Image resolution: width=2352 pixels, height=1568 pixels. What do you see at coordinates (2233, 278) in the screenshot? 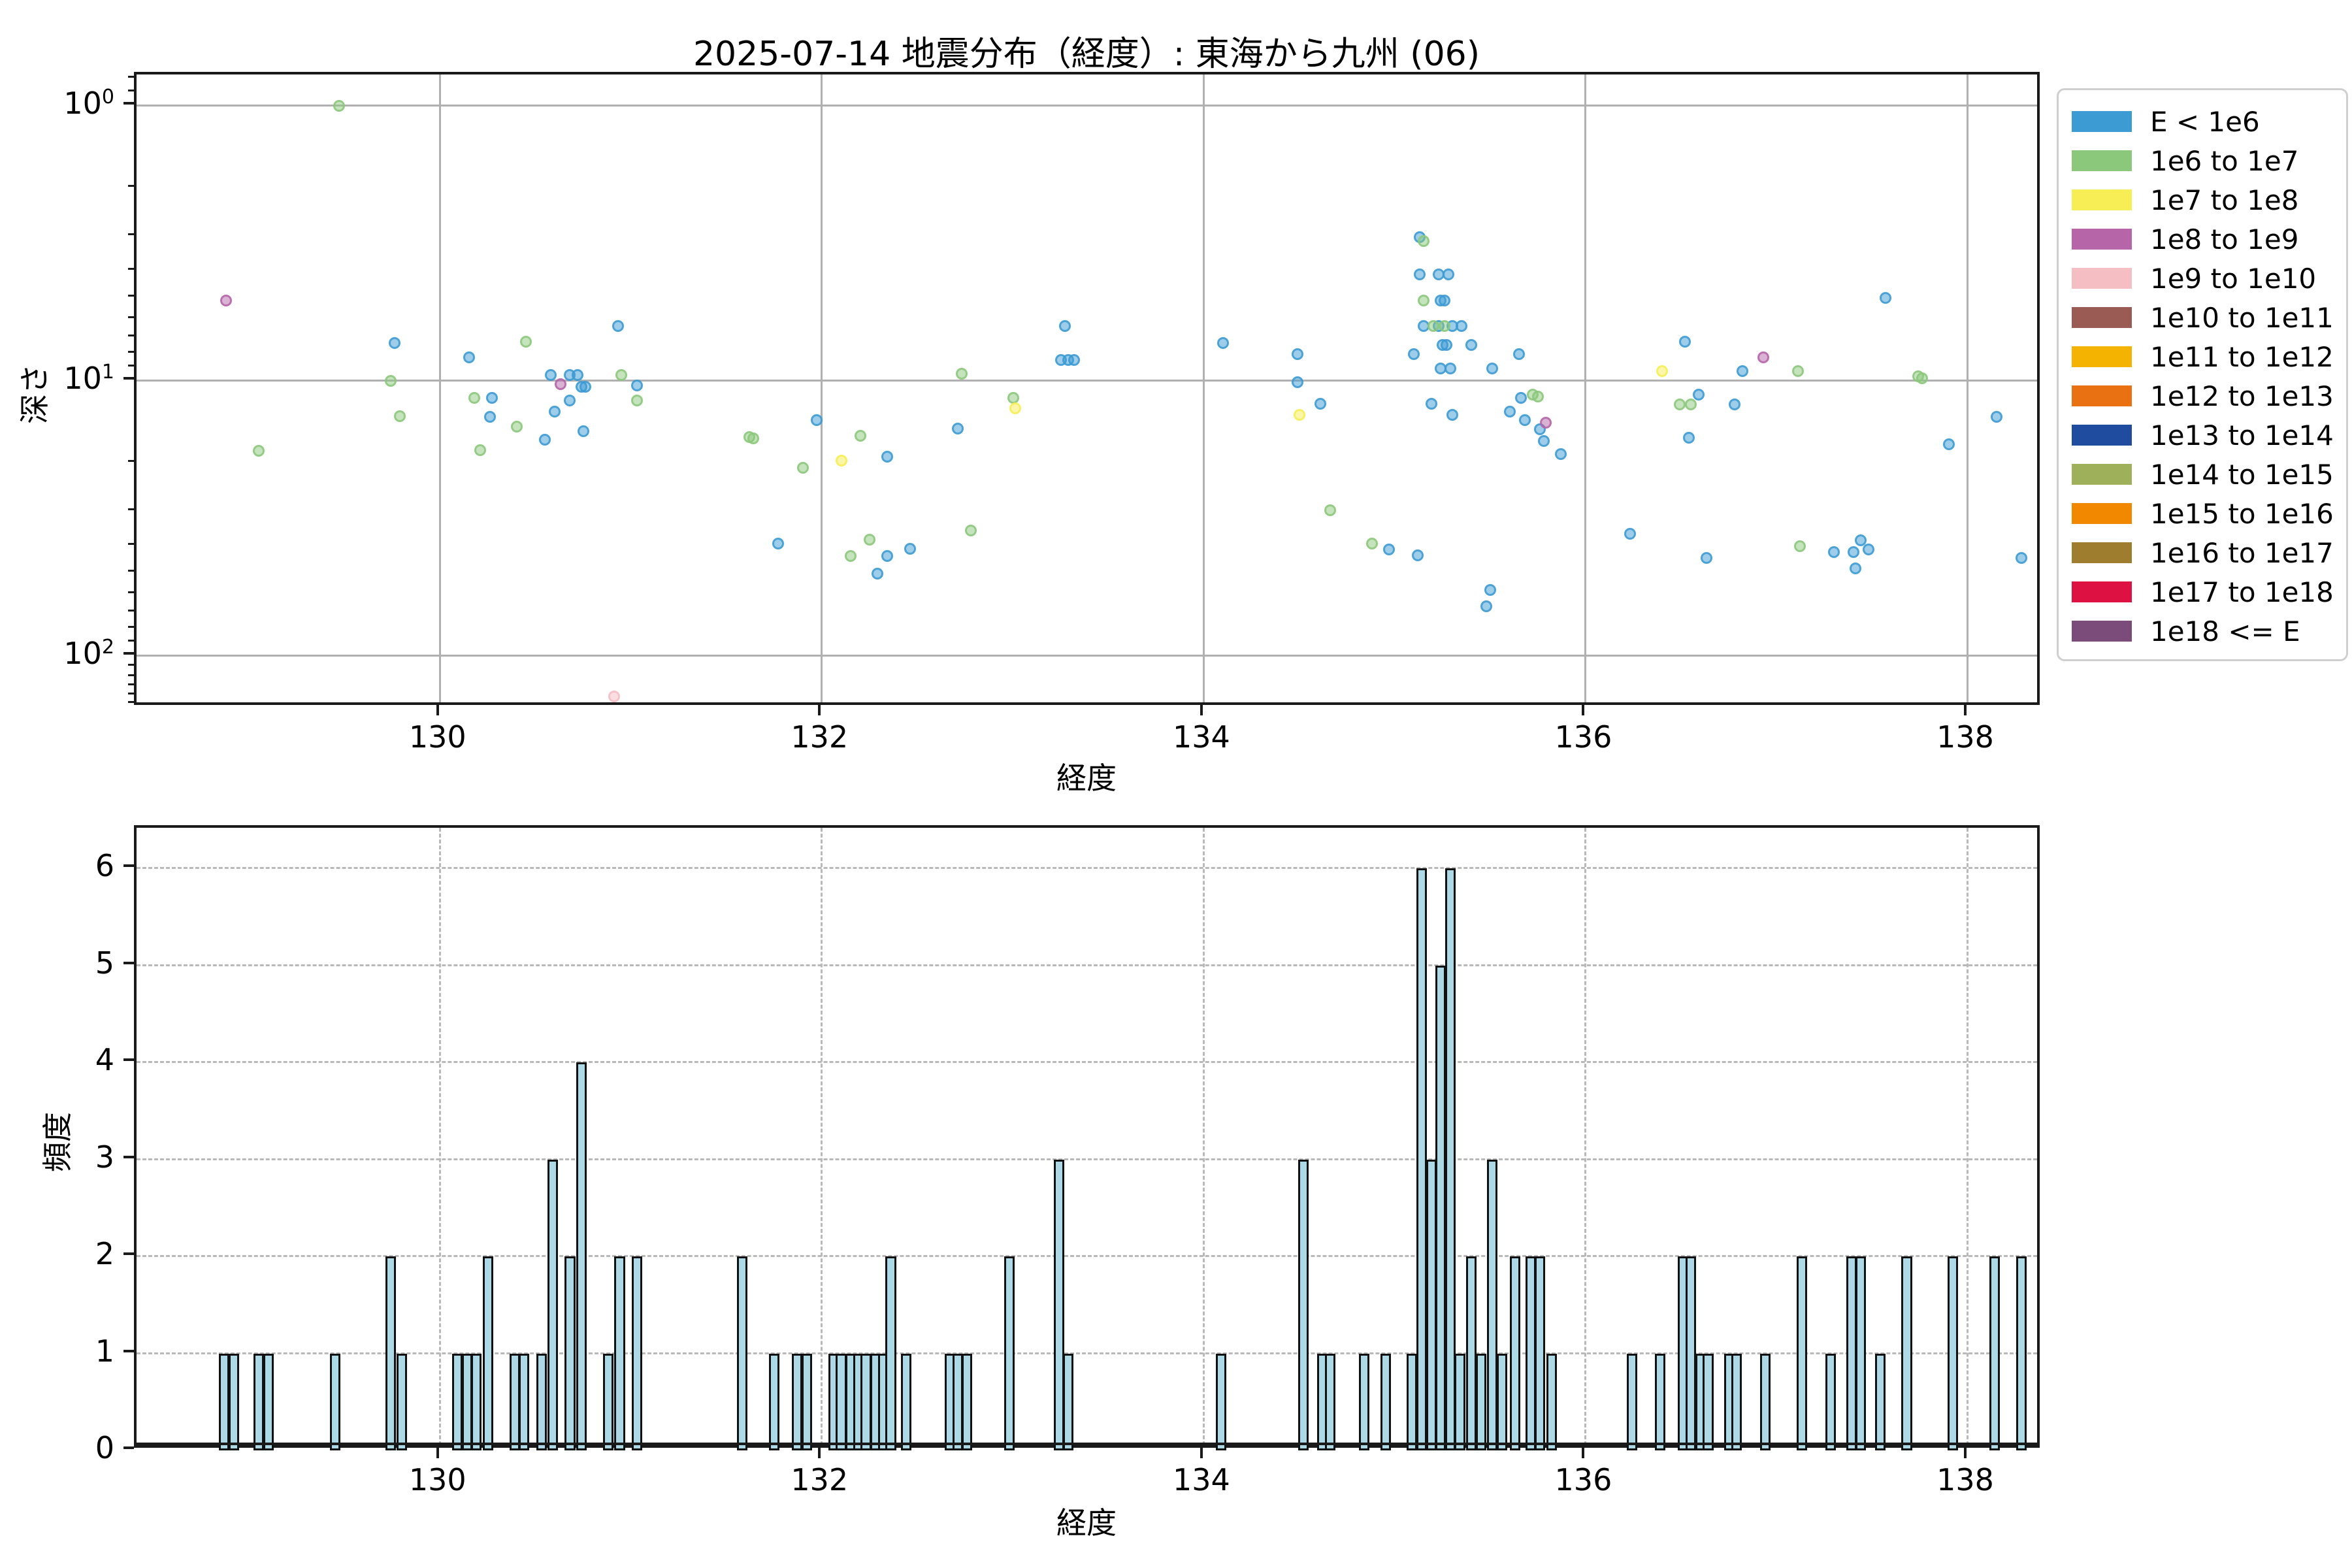
I see `legend-label: 1e9 to 1e10` at bounding box center [2233, 278].